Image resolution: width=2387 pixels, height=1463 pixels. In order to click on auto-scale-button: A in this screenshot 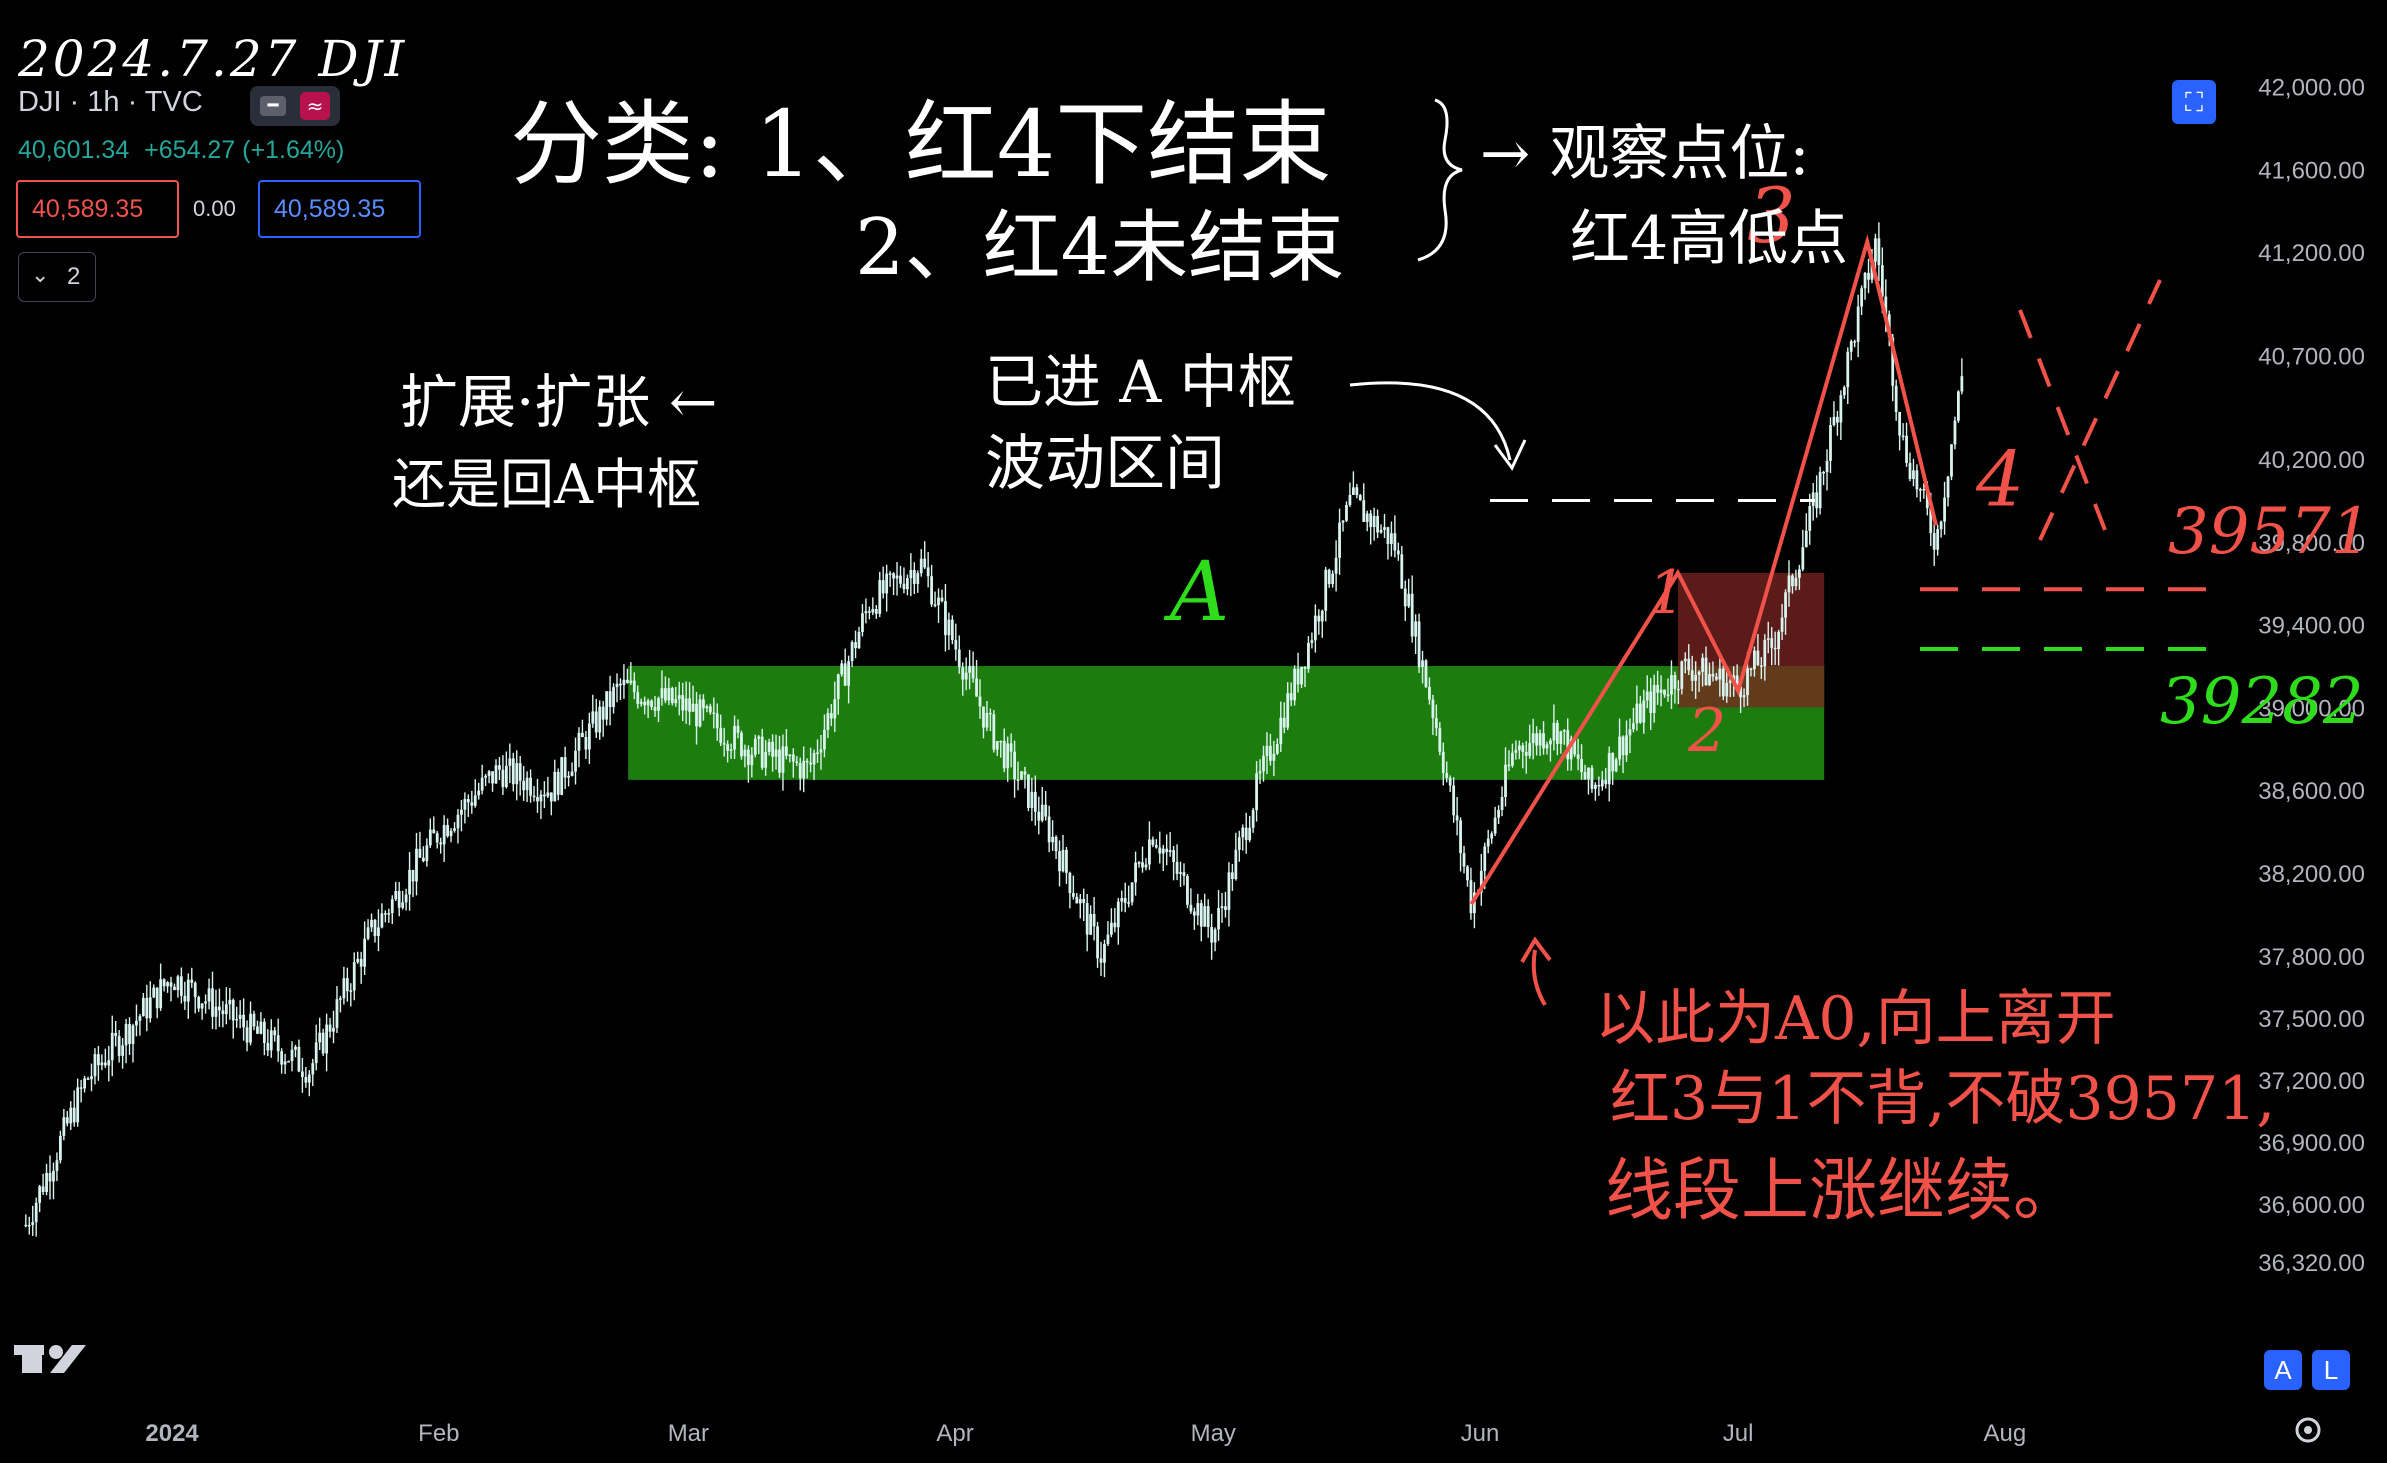, I will do `click(2283, 1370)`.